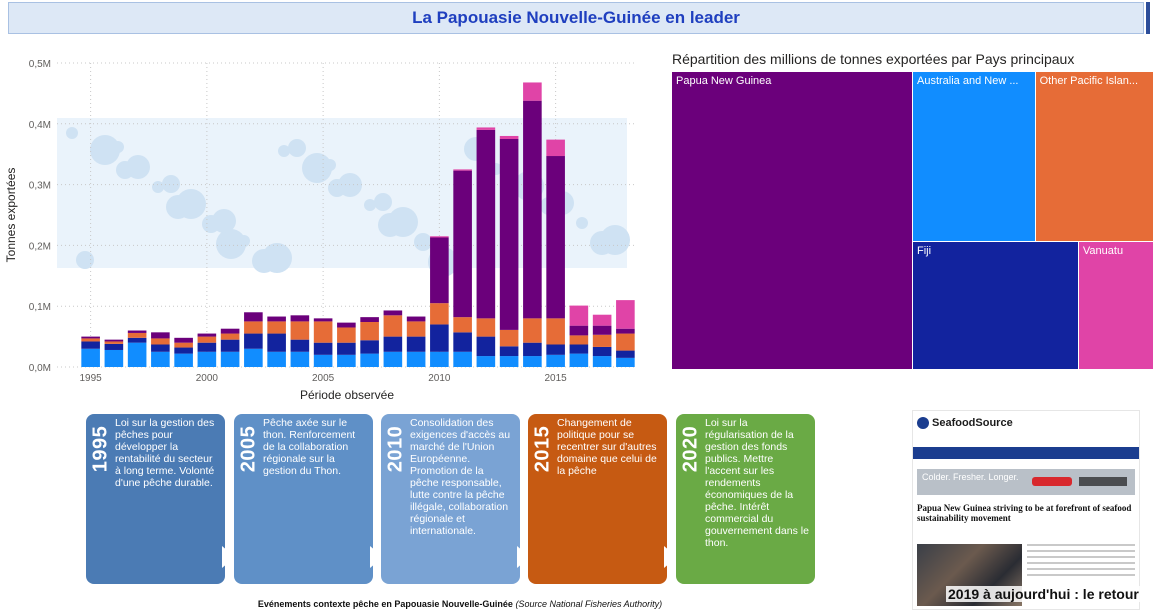  What do you see at coordinates (207, 359) in the screenshot?
I see `bar-segment-2000-s0` at bounding box center [207, 359].